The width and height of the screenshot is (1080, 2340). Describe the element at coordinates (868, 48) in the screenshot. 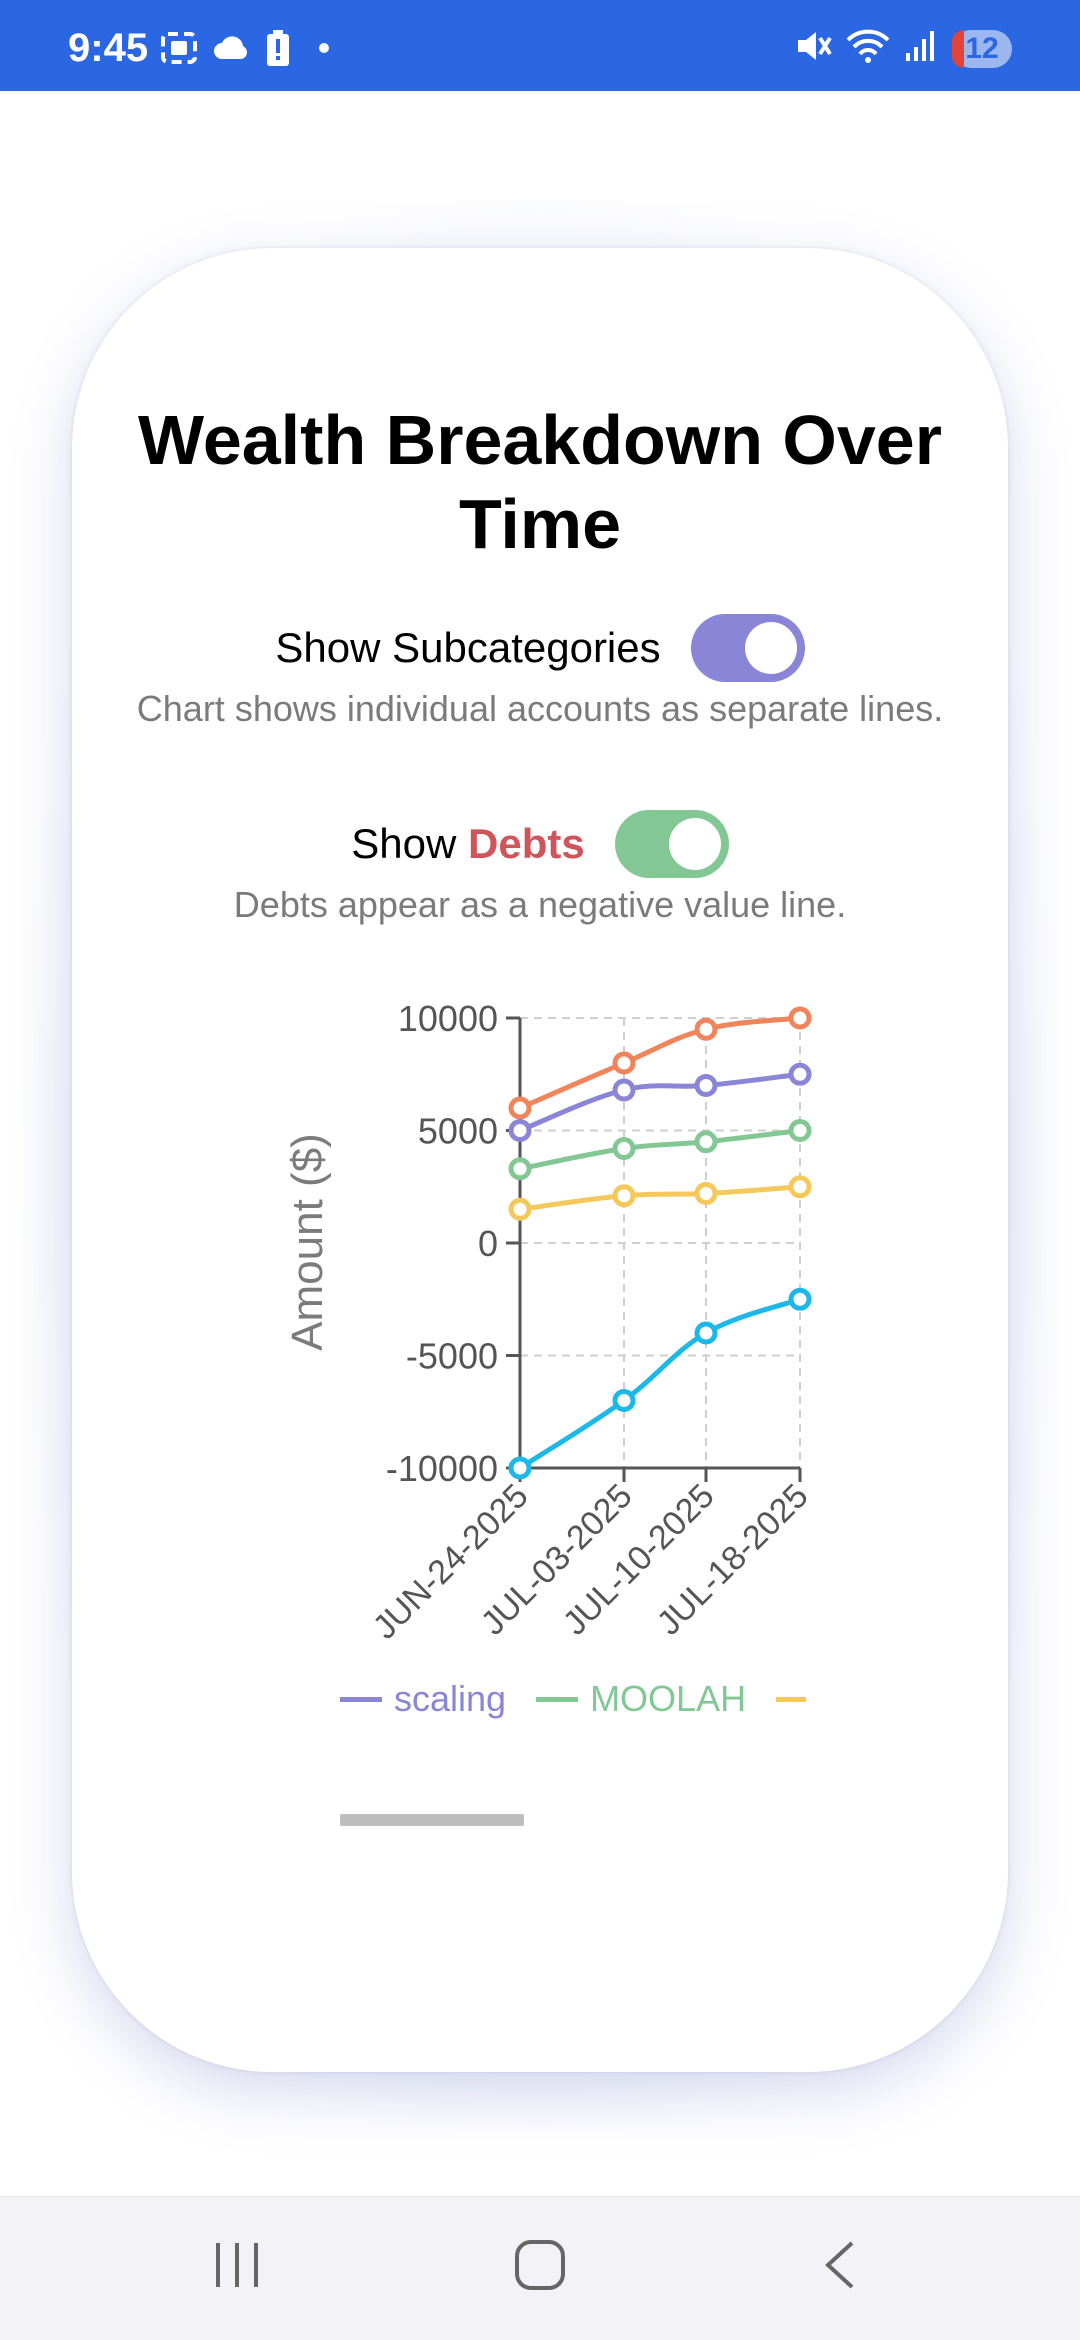

I see `wifi-icon` at that location.